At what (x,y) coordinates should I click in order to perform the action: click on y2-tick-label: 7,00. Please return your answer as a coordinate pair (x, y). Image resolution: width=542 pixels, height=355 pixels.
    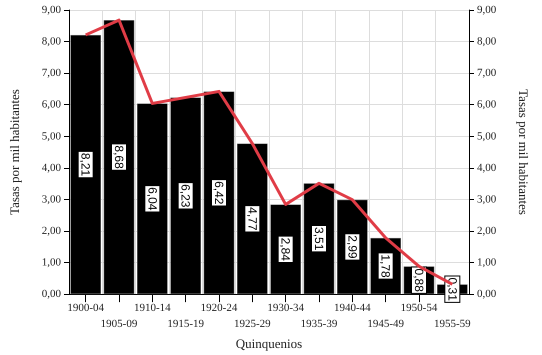
    Looking at the image, I should click on (487, 73).